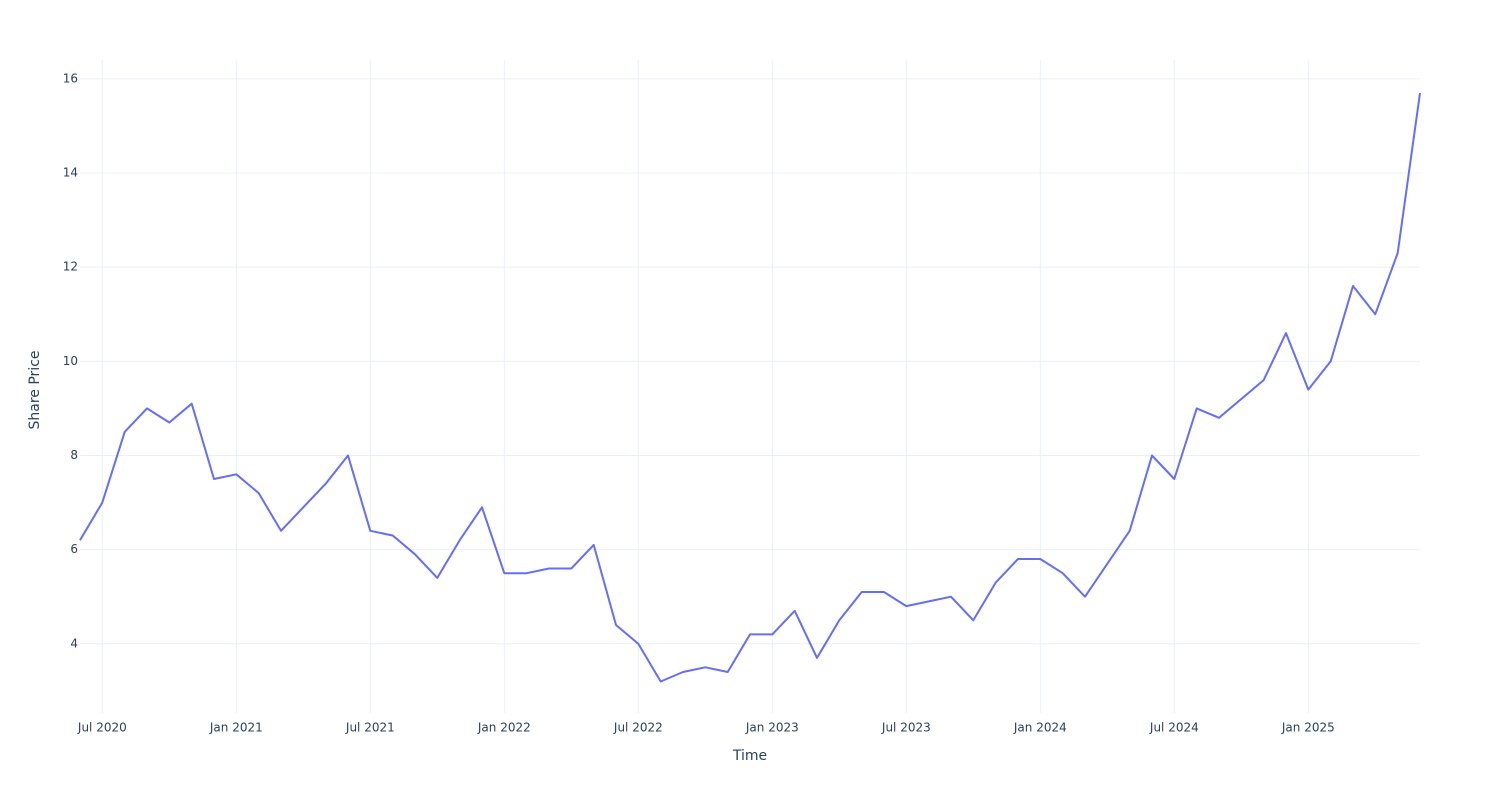 This screenshot has height=800, width=1500. What do you see at coordinates (35, 389) in the screenshot?
I see `y-axis-title: Share Price` at bounding box center [35, 389].